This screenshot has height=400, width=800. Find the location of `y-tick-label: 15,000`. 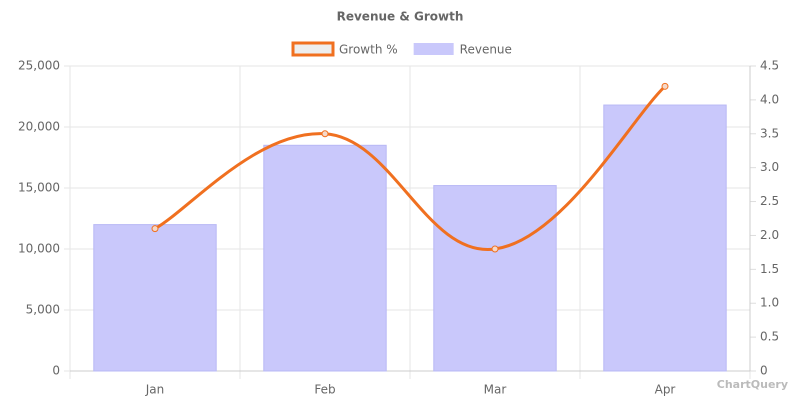

y-tick-label: 15,000 is located at coordinates (39, 188).